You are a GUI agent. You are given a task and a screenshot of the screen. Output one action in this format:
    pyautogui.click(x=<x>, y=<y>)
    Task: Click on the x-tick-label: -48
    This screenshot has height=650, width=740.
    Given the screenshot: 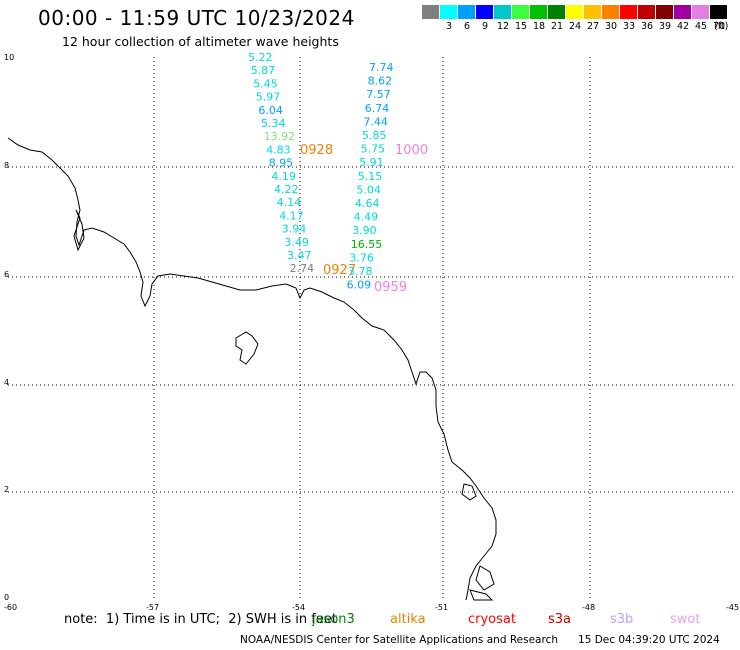 What is the action you would take?
    pyautogui.click(x=588, y=607)
    